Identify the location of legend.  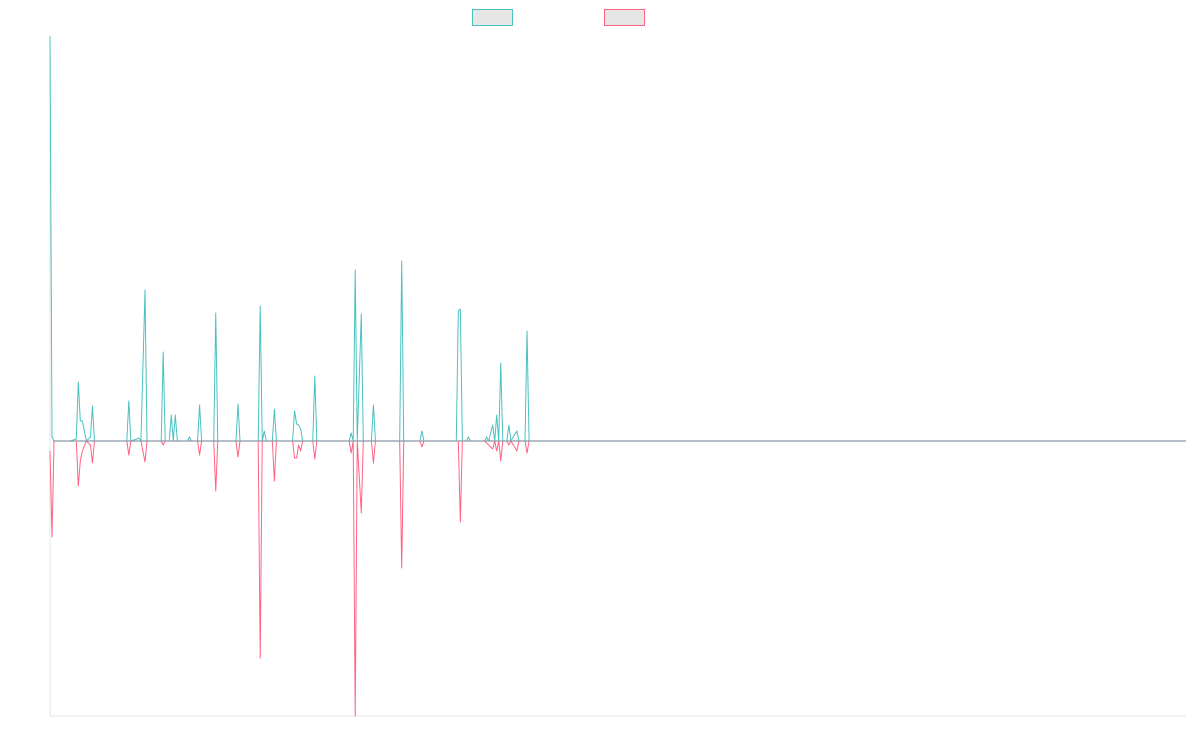
(558, 17).